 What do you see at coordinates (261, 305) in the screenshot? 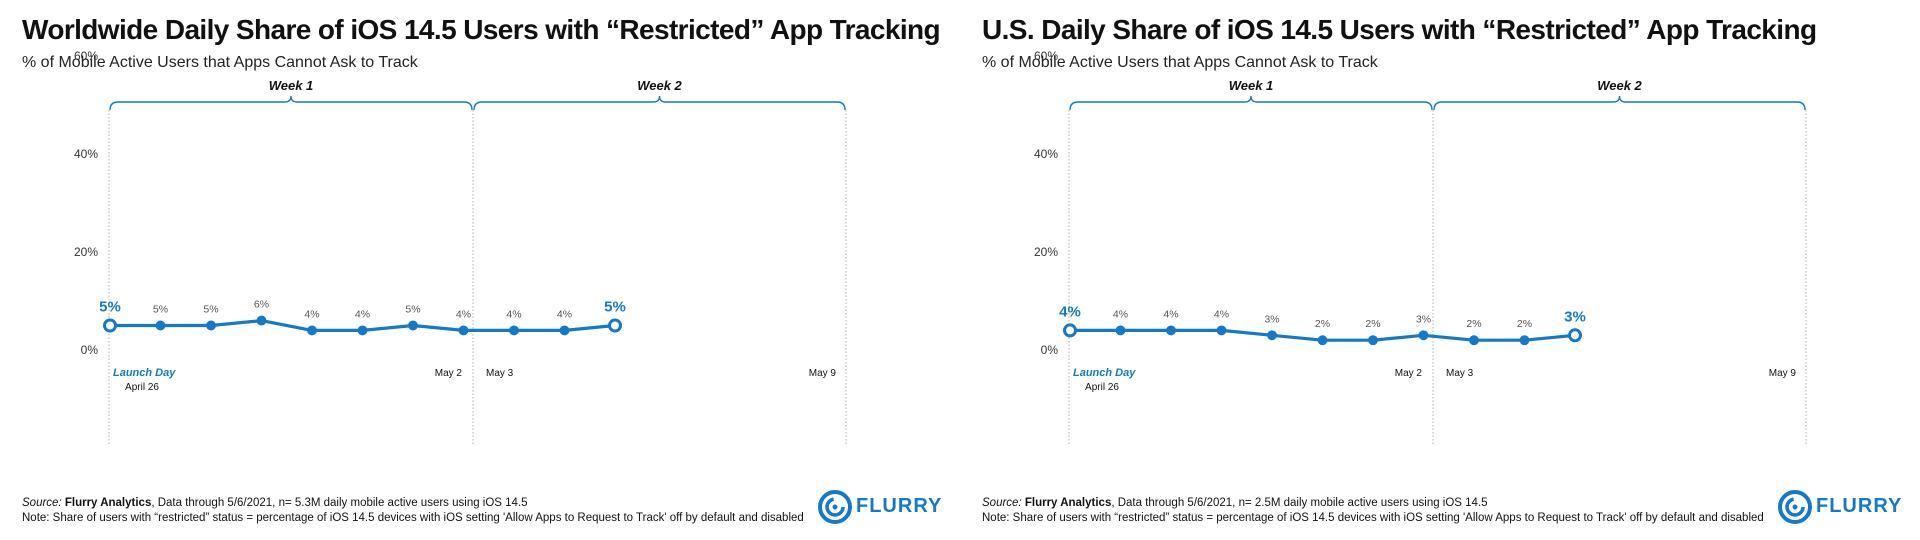
I see `data-label: 6%` at bounding box center [261, 305].